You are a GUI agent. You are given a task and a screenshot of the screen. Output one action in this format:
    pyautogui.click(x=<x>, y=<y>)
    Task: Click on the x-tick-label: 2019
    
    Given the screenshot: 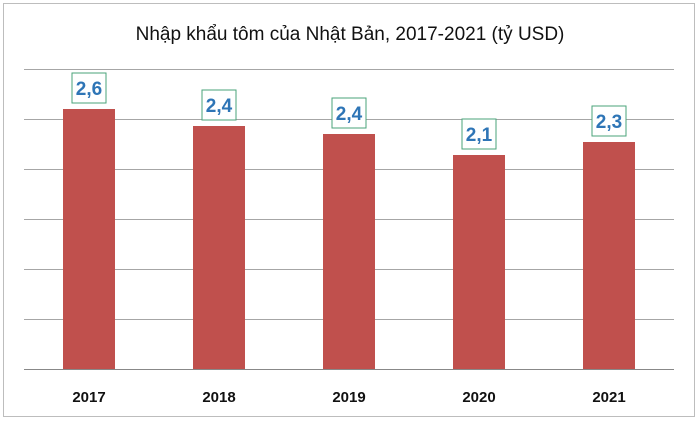 What is the action you would take?
    pyautogui.click(x=348, y=397)
    